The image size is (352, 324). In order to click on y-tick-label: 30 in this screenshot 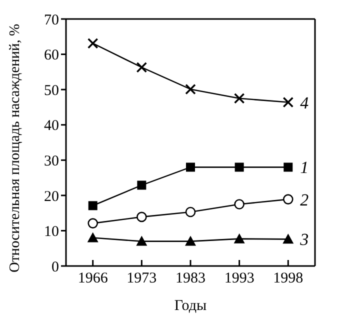, I will do `click(51, 161)`.